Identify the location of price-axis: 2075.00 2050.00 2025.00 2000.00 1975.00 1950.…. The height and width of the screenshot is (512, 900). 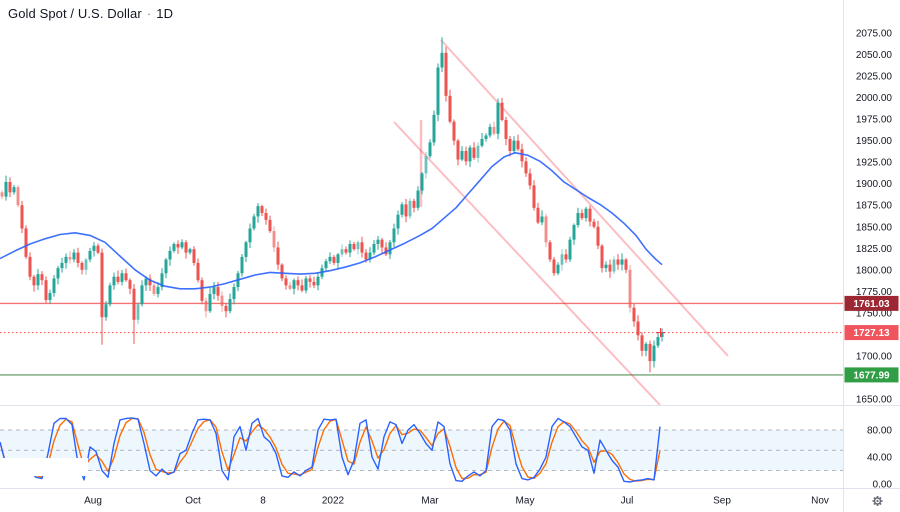
(871, 260).